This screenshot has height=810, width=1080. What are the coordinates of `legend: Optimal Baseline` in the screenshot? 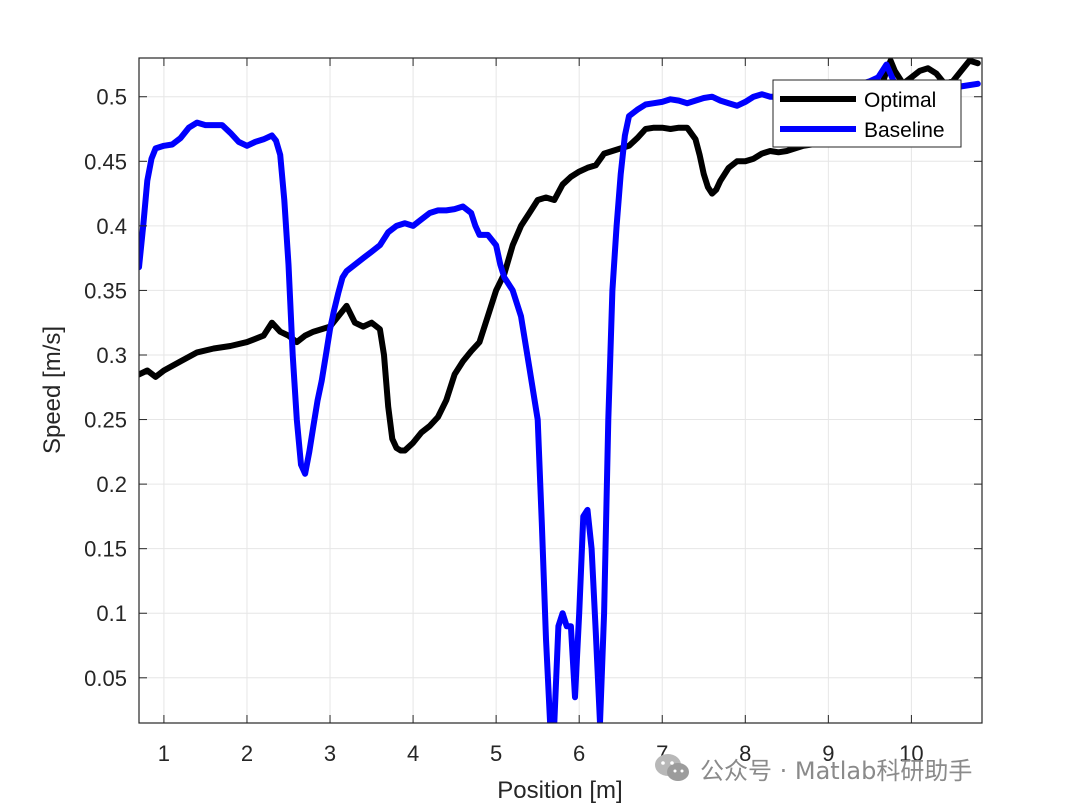 It's located at (867, 113).